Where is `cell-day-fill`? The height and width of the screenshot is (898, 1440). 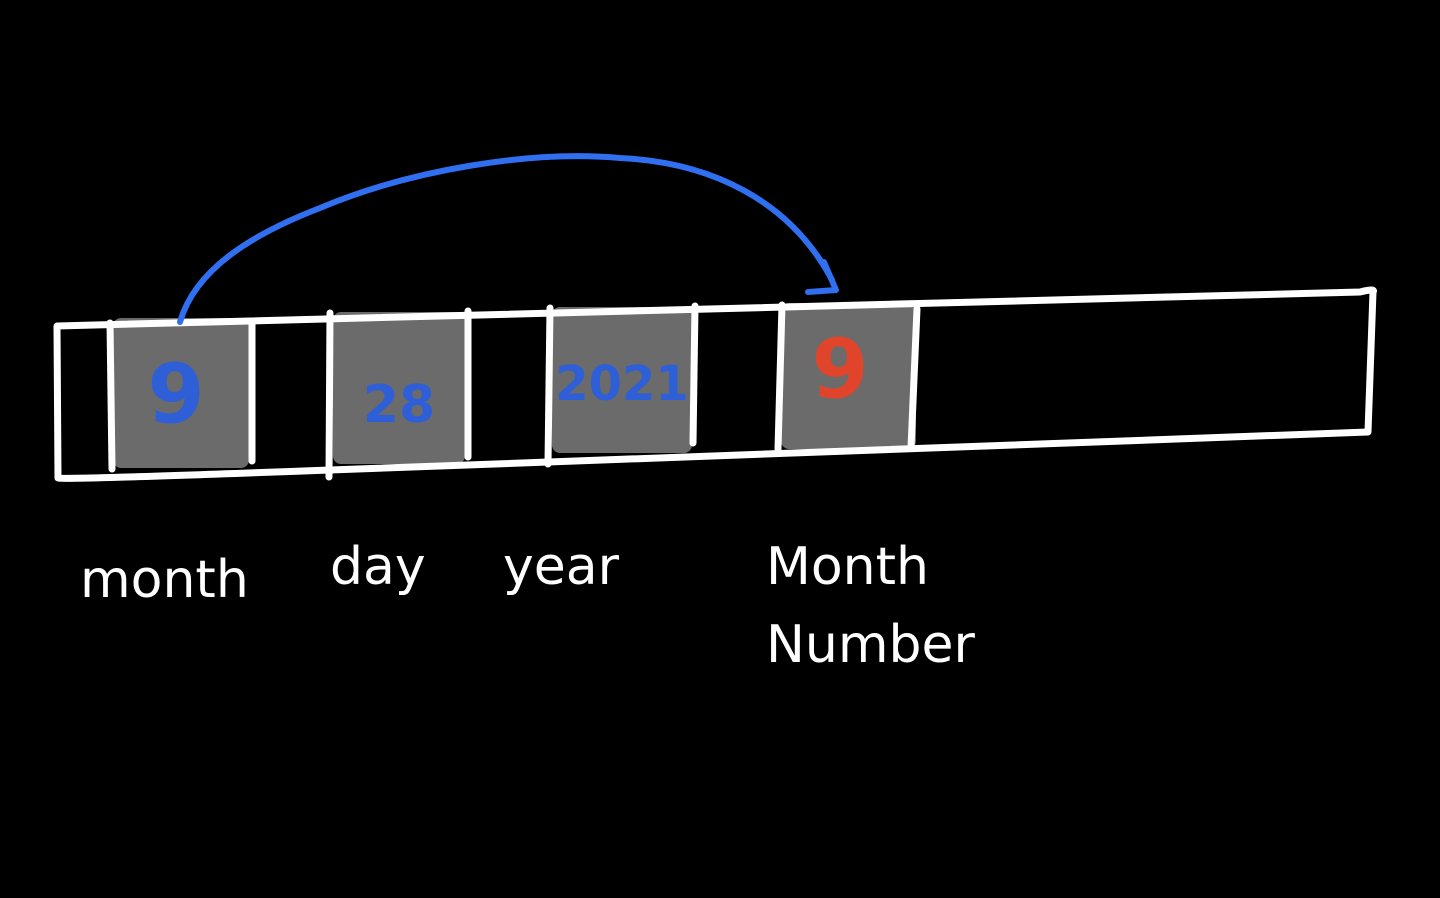
cell-day-fill is located at coordinates (399, 388).